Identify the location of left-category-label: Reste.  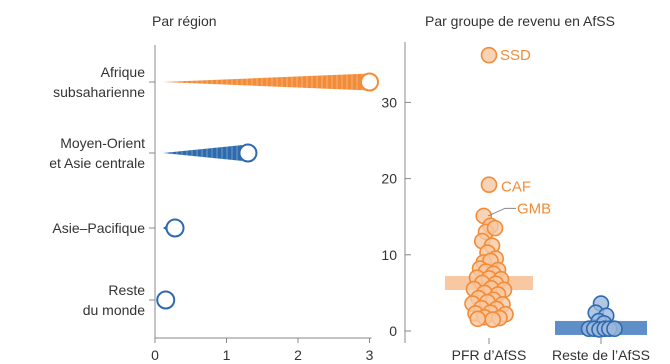
(126, 290).